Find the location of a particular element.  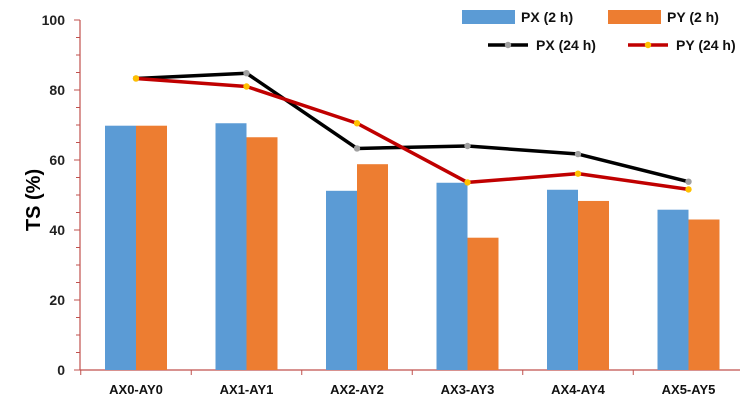

x-category-label: AX2-AY2 is located at coordinates (357, 388).